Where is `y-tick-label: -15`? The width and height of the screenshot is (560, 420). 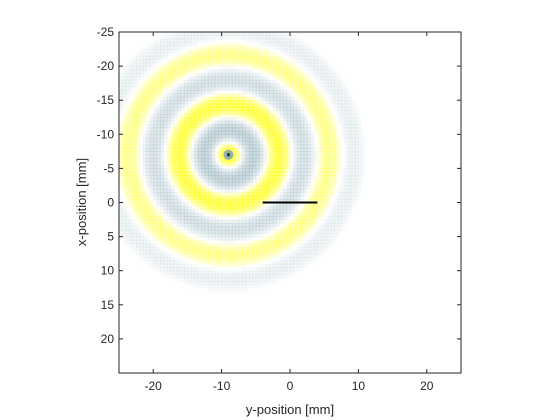 y-tick-label: -15 is located at coordinates (106, 100).